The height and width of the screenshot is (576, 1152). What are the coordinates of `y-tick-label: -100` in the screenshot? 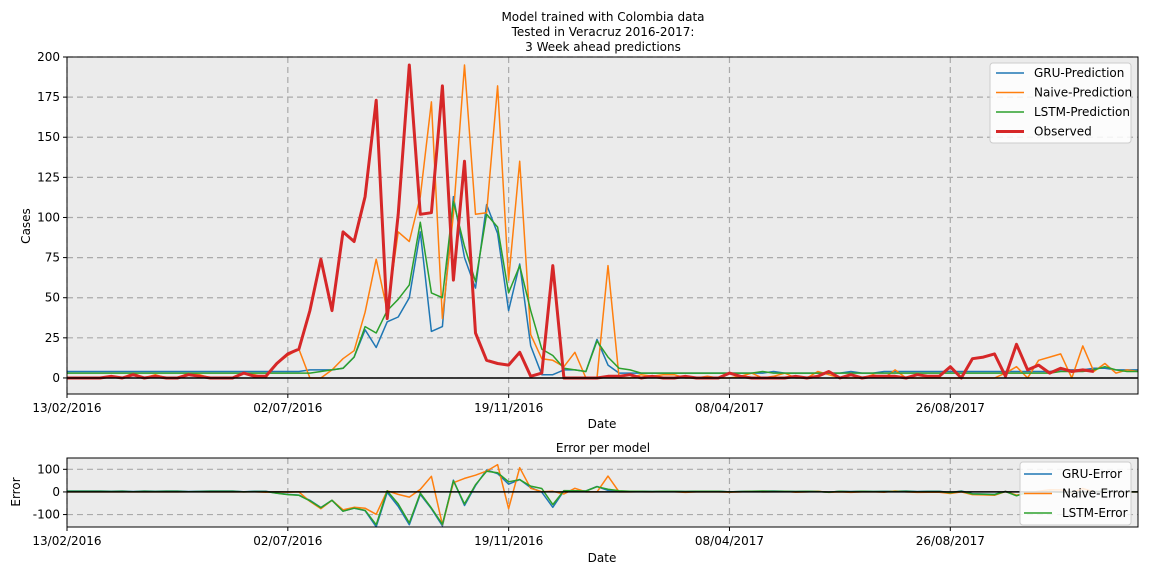 It's located at (46, 515).